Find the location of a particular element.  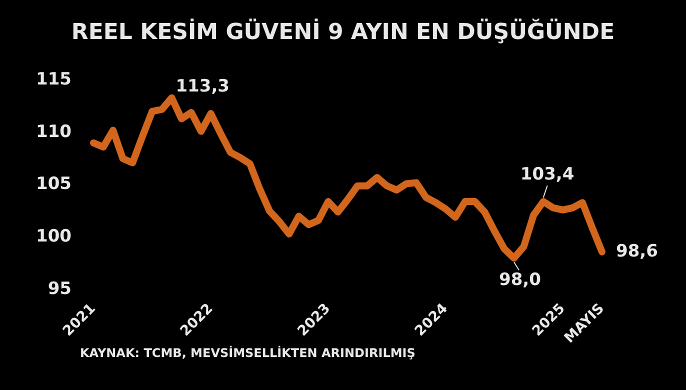

y-tick-label: 105 is located at coordinates (54, 184).